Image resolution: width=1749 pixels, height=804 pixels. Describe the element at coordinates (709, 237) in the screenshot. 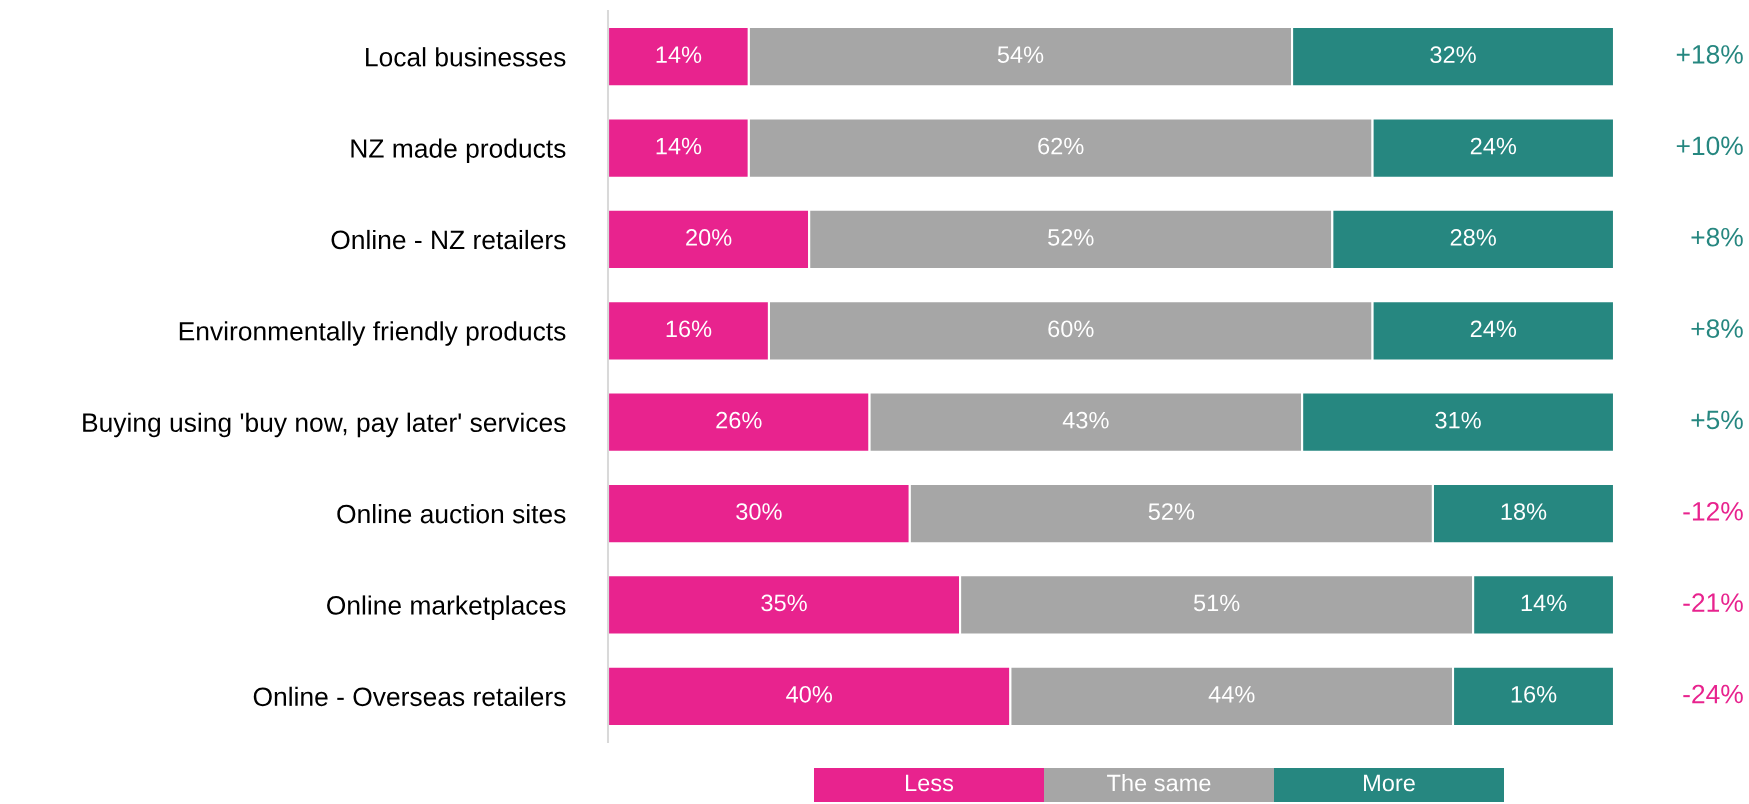

I see `data-label: 20%` at that location.